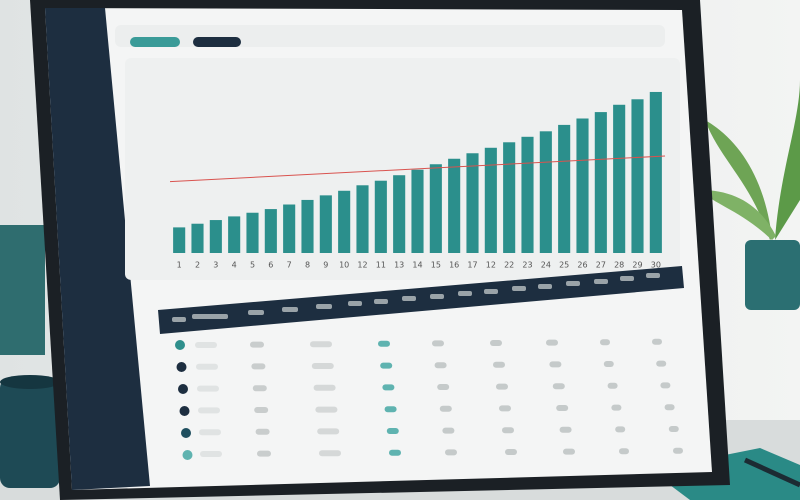 The image size is (800, 500). I want to click on x-tick-label: 4, so click(234, 265).